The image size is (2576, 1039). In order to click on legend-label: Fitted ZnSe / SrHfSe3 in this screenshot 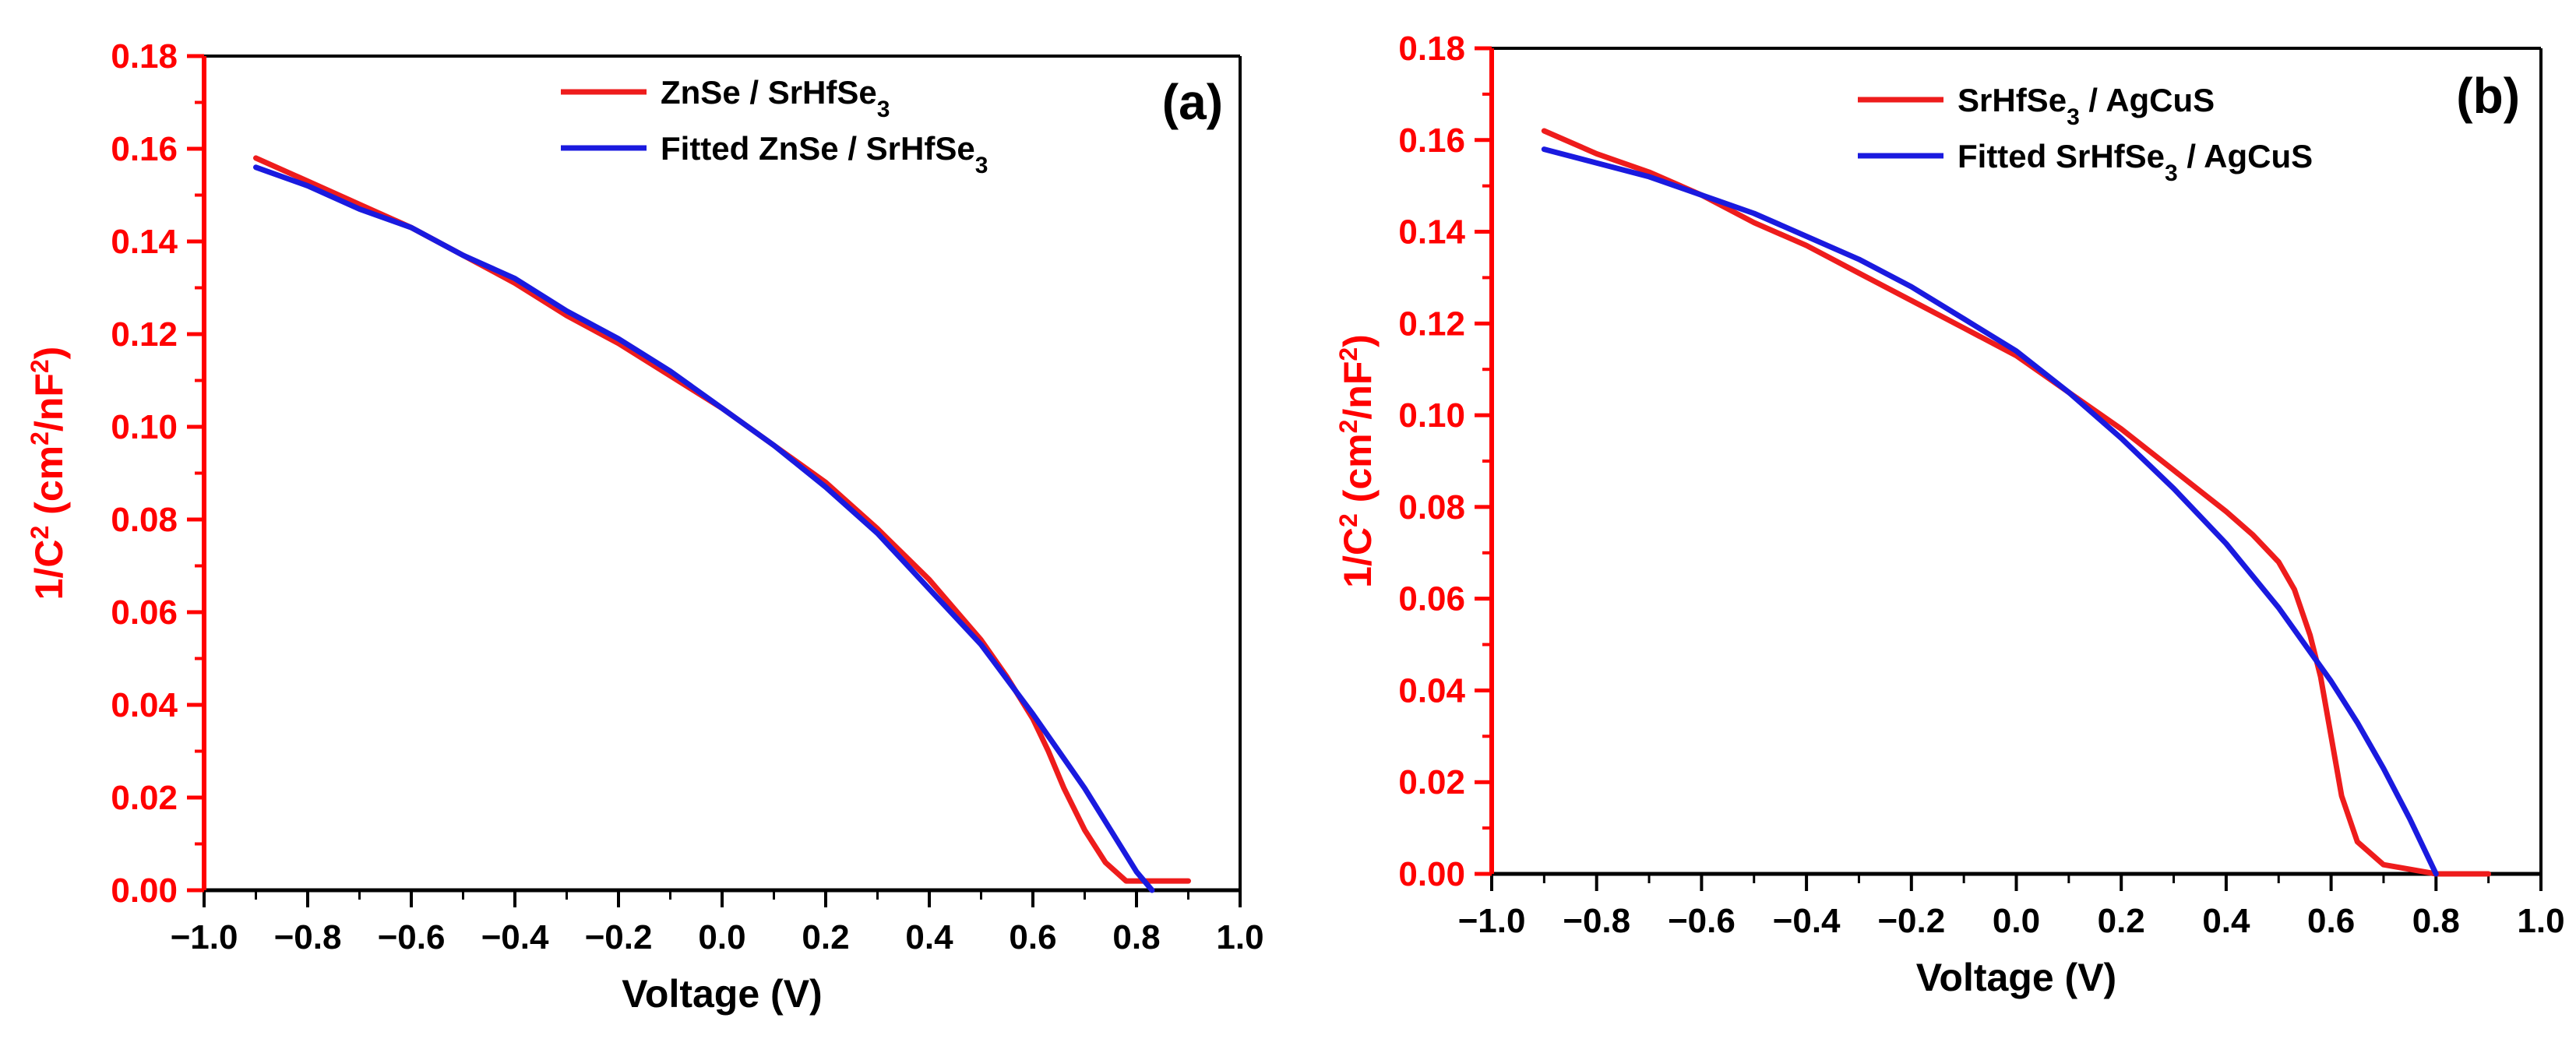, I will do `click(824, 154)`.